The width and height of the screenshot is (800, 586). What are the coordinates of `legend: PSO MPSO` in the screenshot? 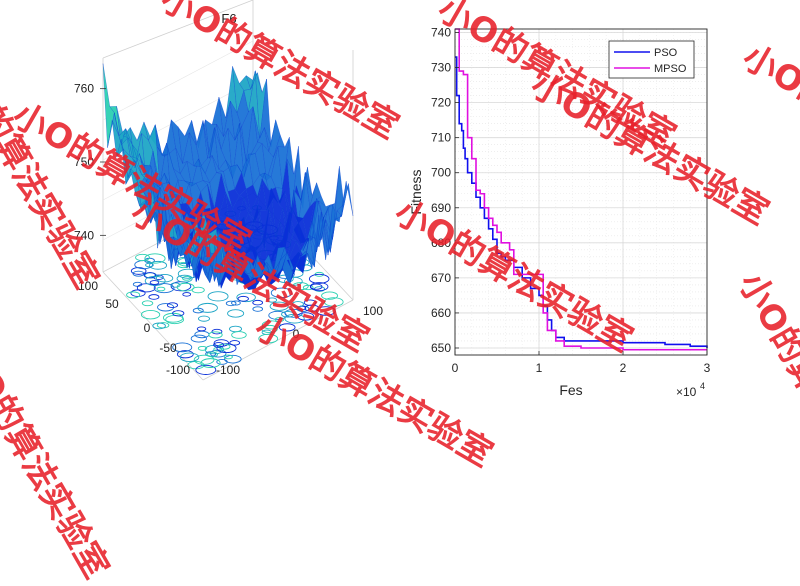 It's located at (651, 59).